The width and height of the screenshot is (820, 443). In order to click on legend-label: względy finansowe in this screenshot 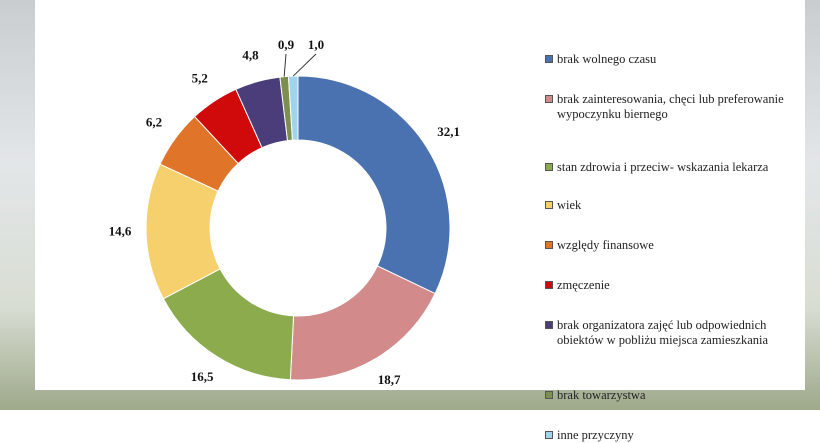, I will do `click(605, 245)`.